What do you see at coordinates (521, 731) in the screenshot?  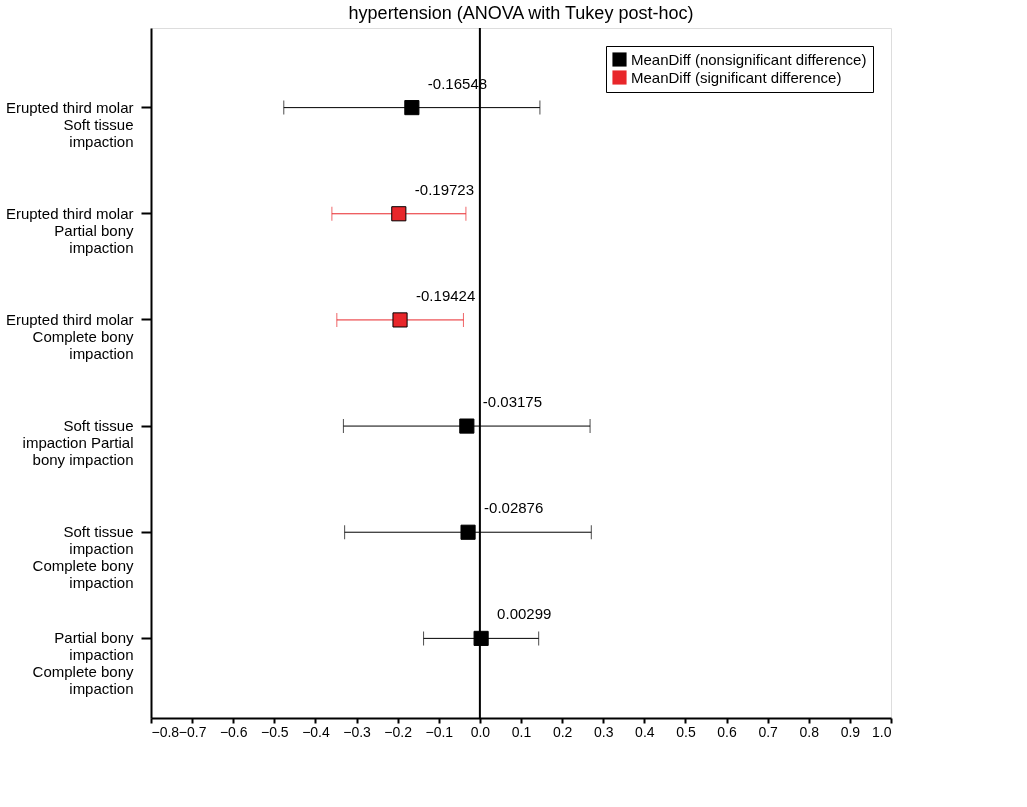 I see `x-tick-label: 0.1` at bounding box center [521, 731].